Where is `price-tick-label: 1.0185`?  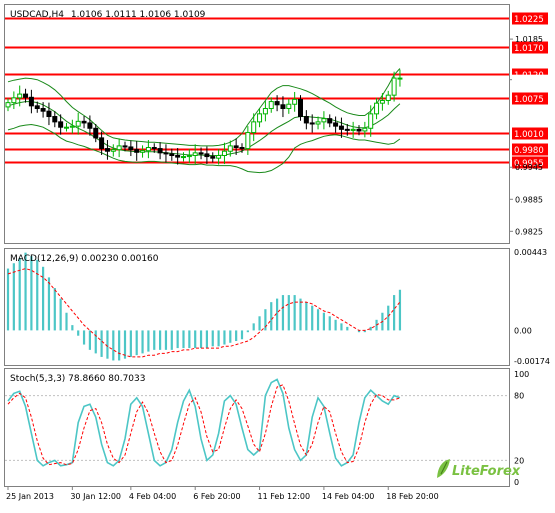 price-tick-label: 1.0185 is located at coordinates (529, 39).